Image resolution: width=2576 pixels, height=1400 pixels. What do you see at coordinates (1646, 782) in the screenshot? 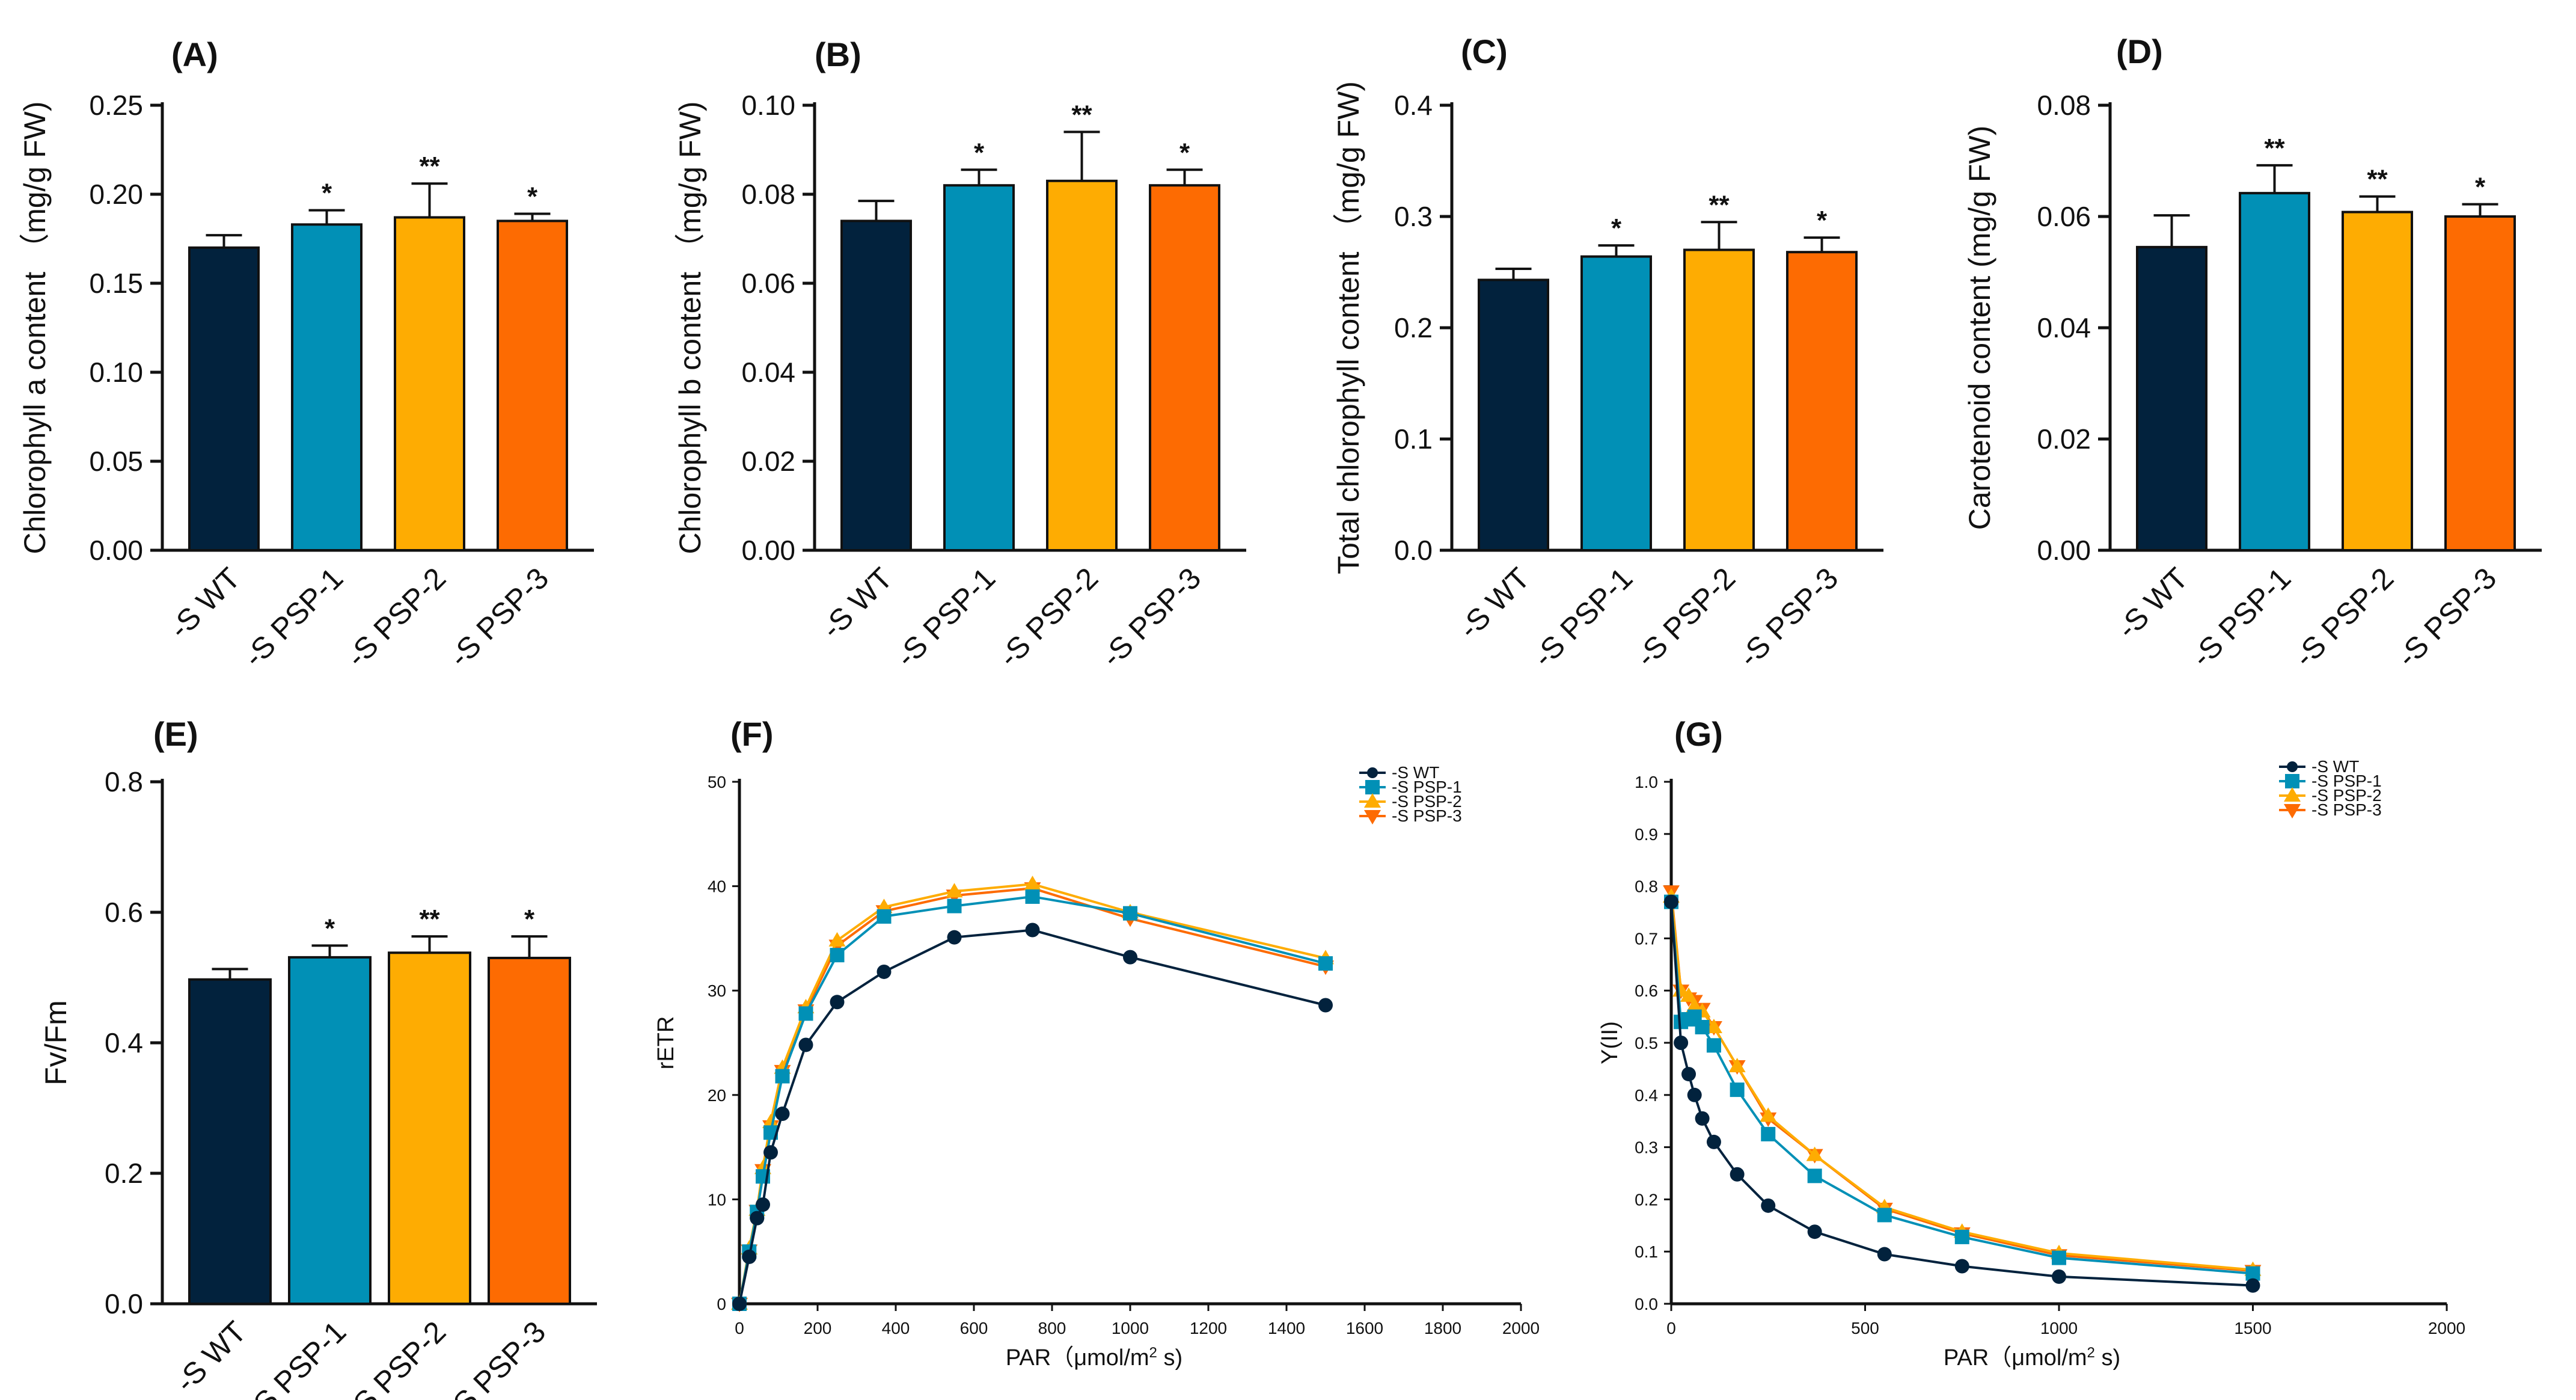
I see `y-tick-label: 1.0` at bounding box center [1646, 782].